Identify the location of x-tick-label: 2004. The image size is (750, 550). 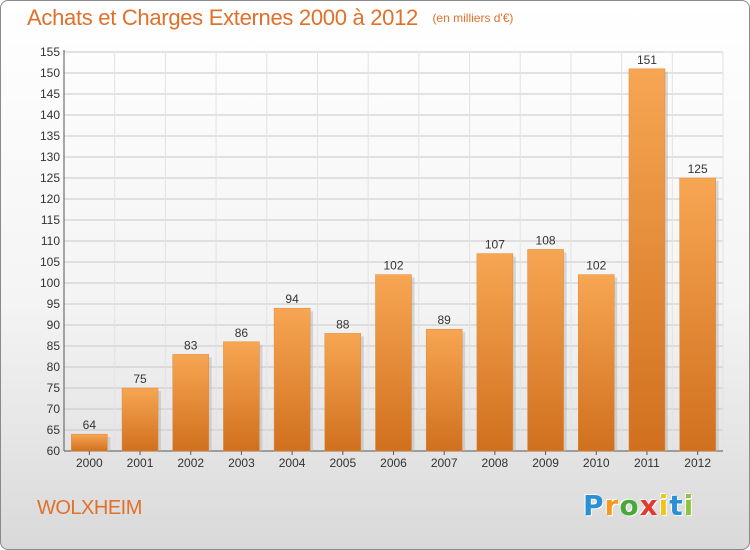
(292, 463).